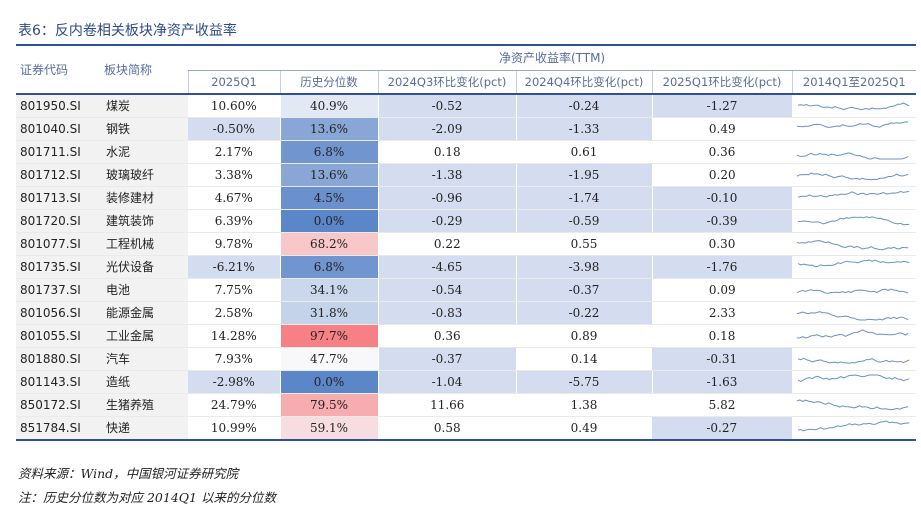 The height and width of the screenshot is (511, 921). I want to click on row-percentile: 47.7%, so click(329, 359).